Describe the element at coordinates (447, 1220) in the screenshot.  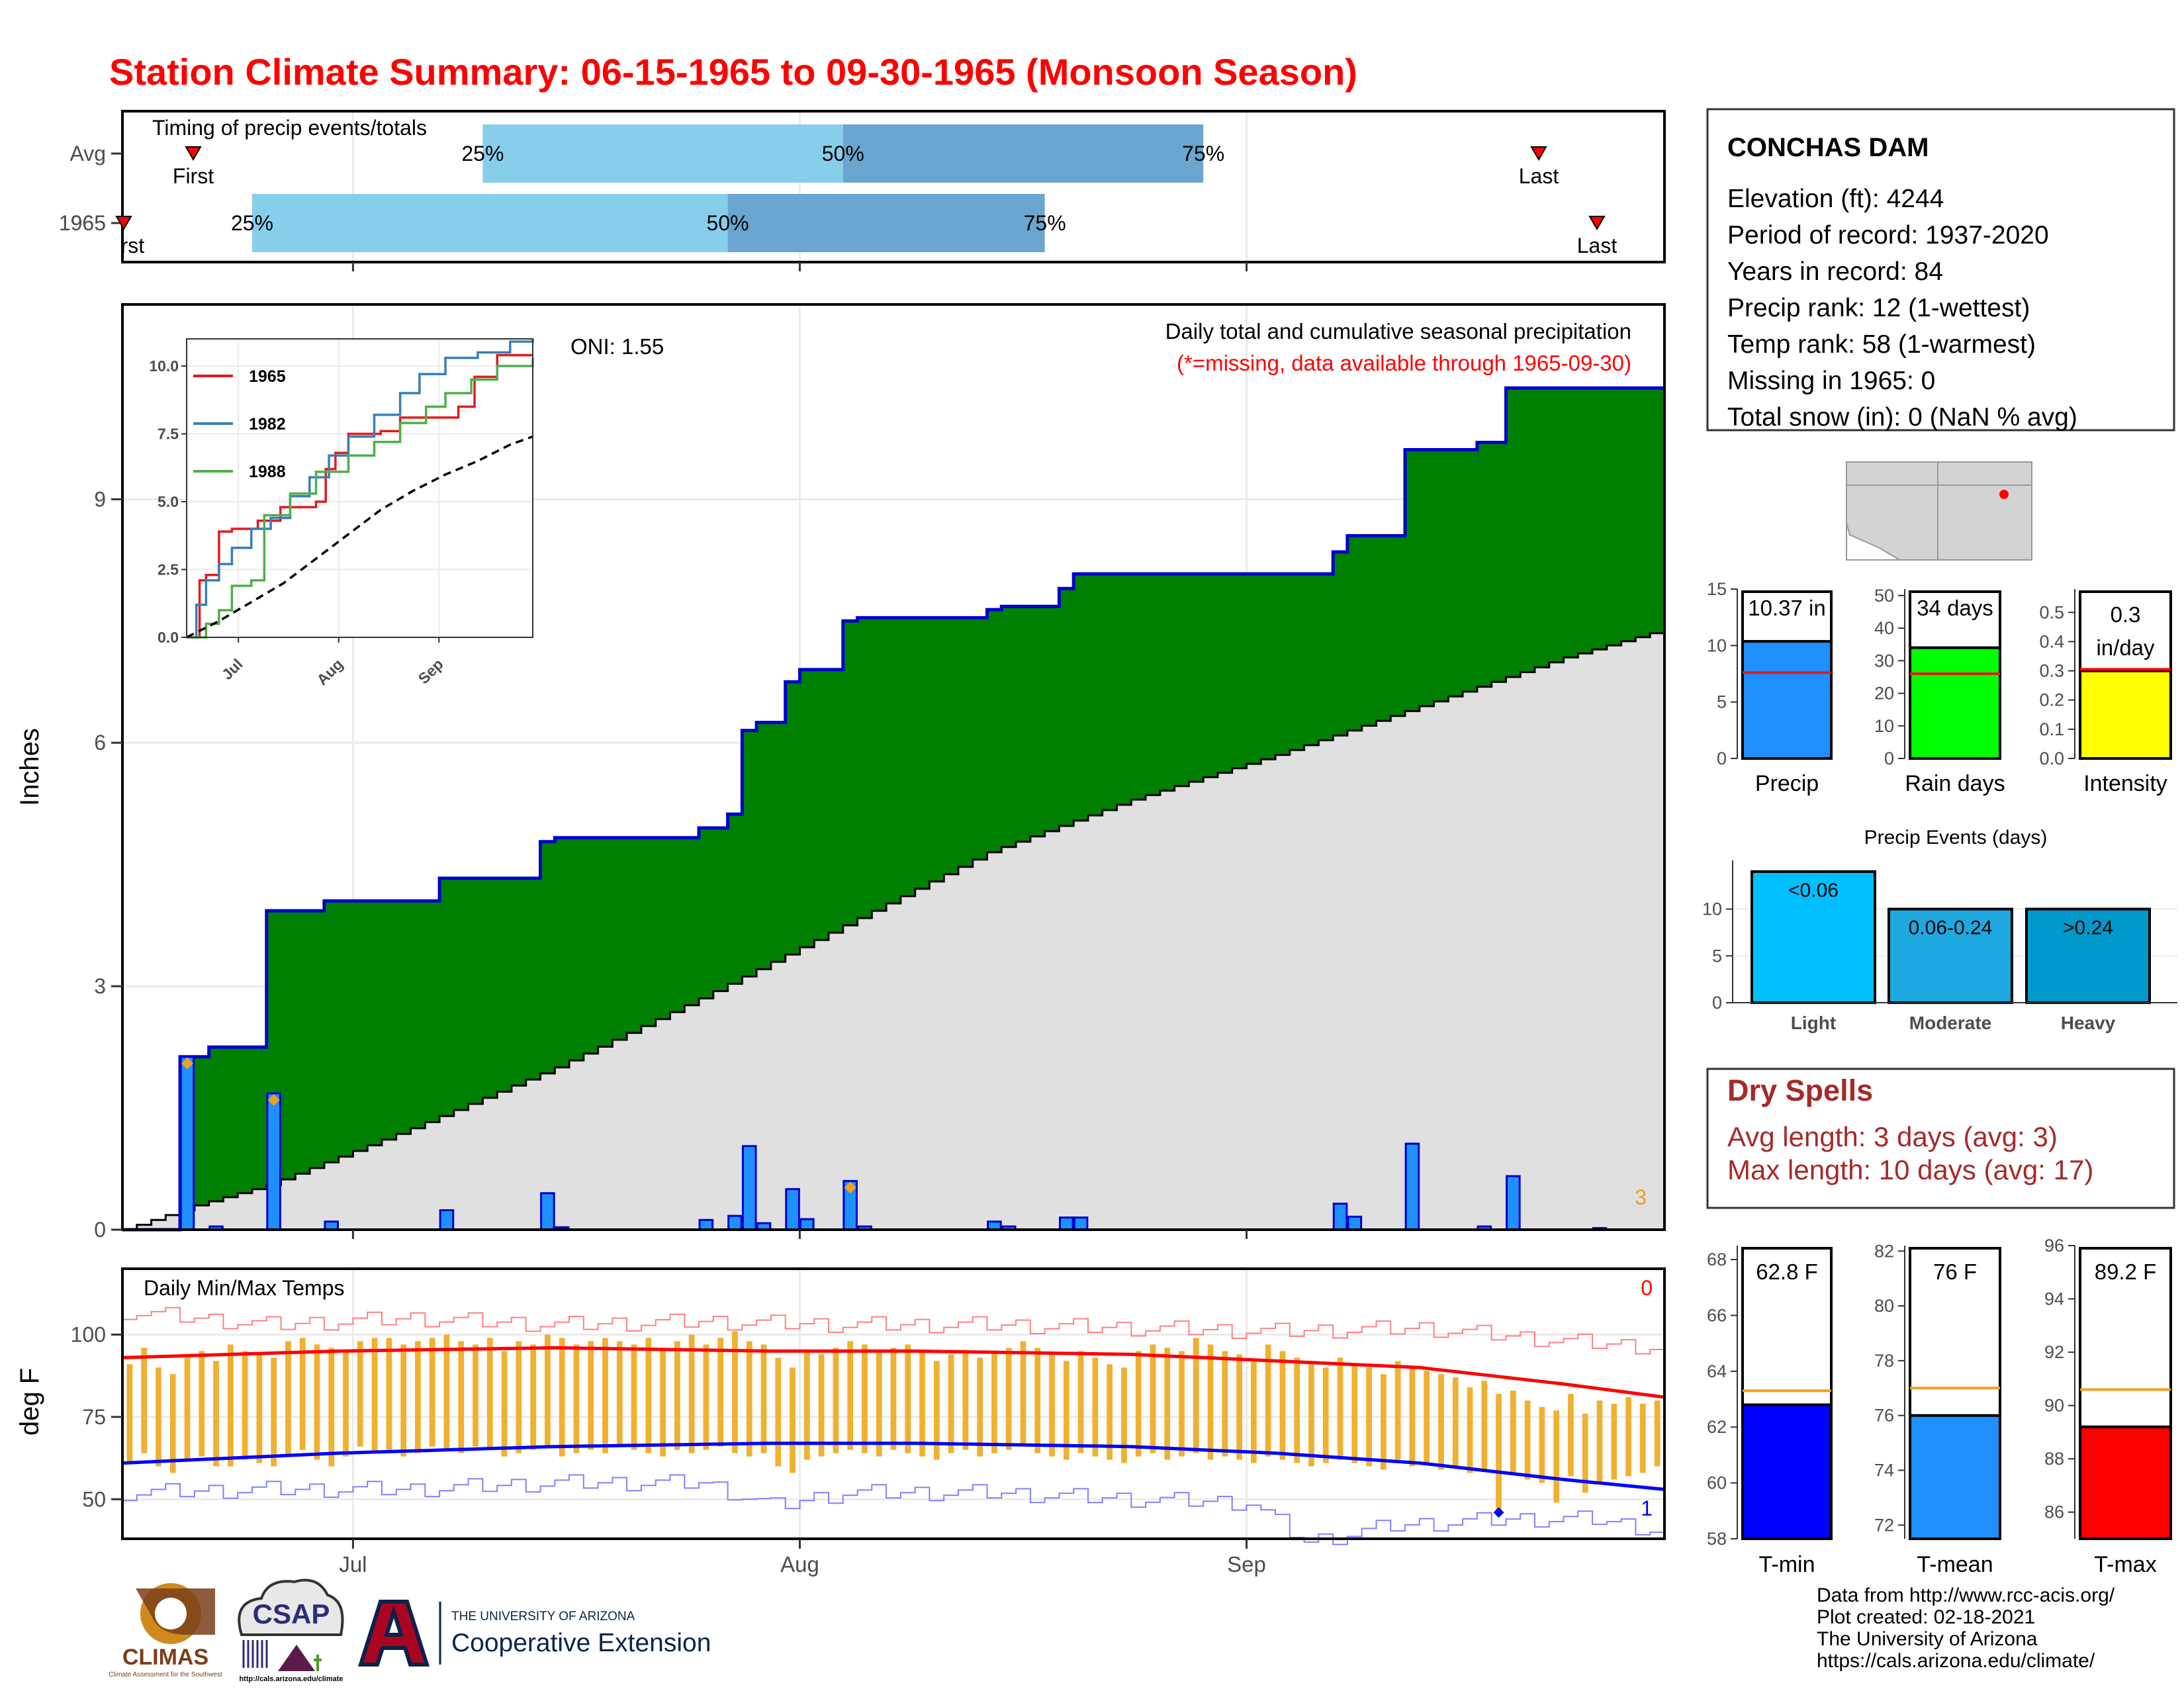
I see `daily-precip-bar` at that location.